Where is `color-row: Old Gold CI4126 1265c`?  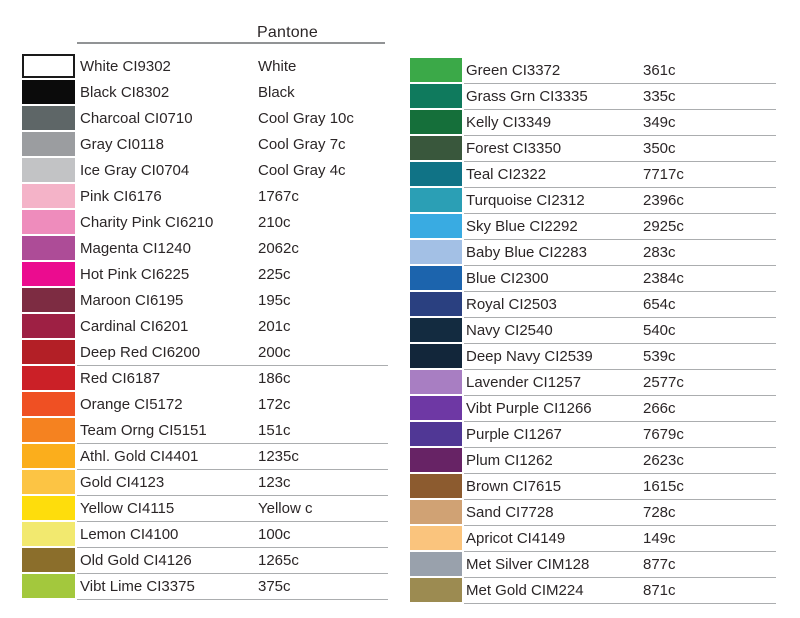
color-row: Old Gold CI4126 1265c is located at coordinates (207, 561).